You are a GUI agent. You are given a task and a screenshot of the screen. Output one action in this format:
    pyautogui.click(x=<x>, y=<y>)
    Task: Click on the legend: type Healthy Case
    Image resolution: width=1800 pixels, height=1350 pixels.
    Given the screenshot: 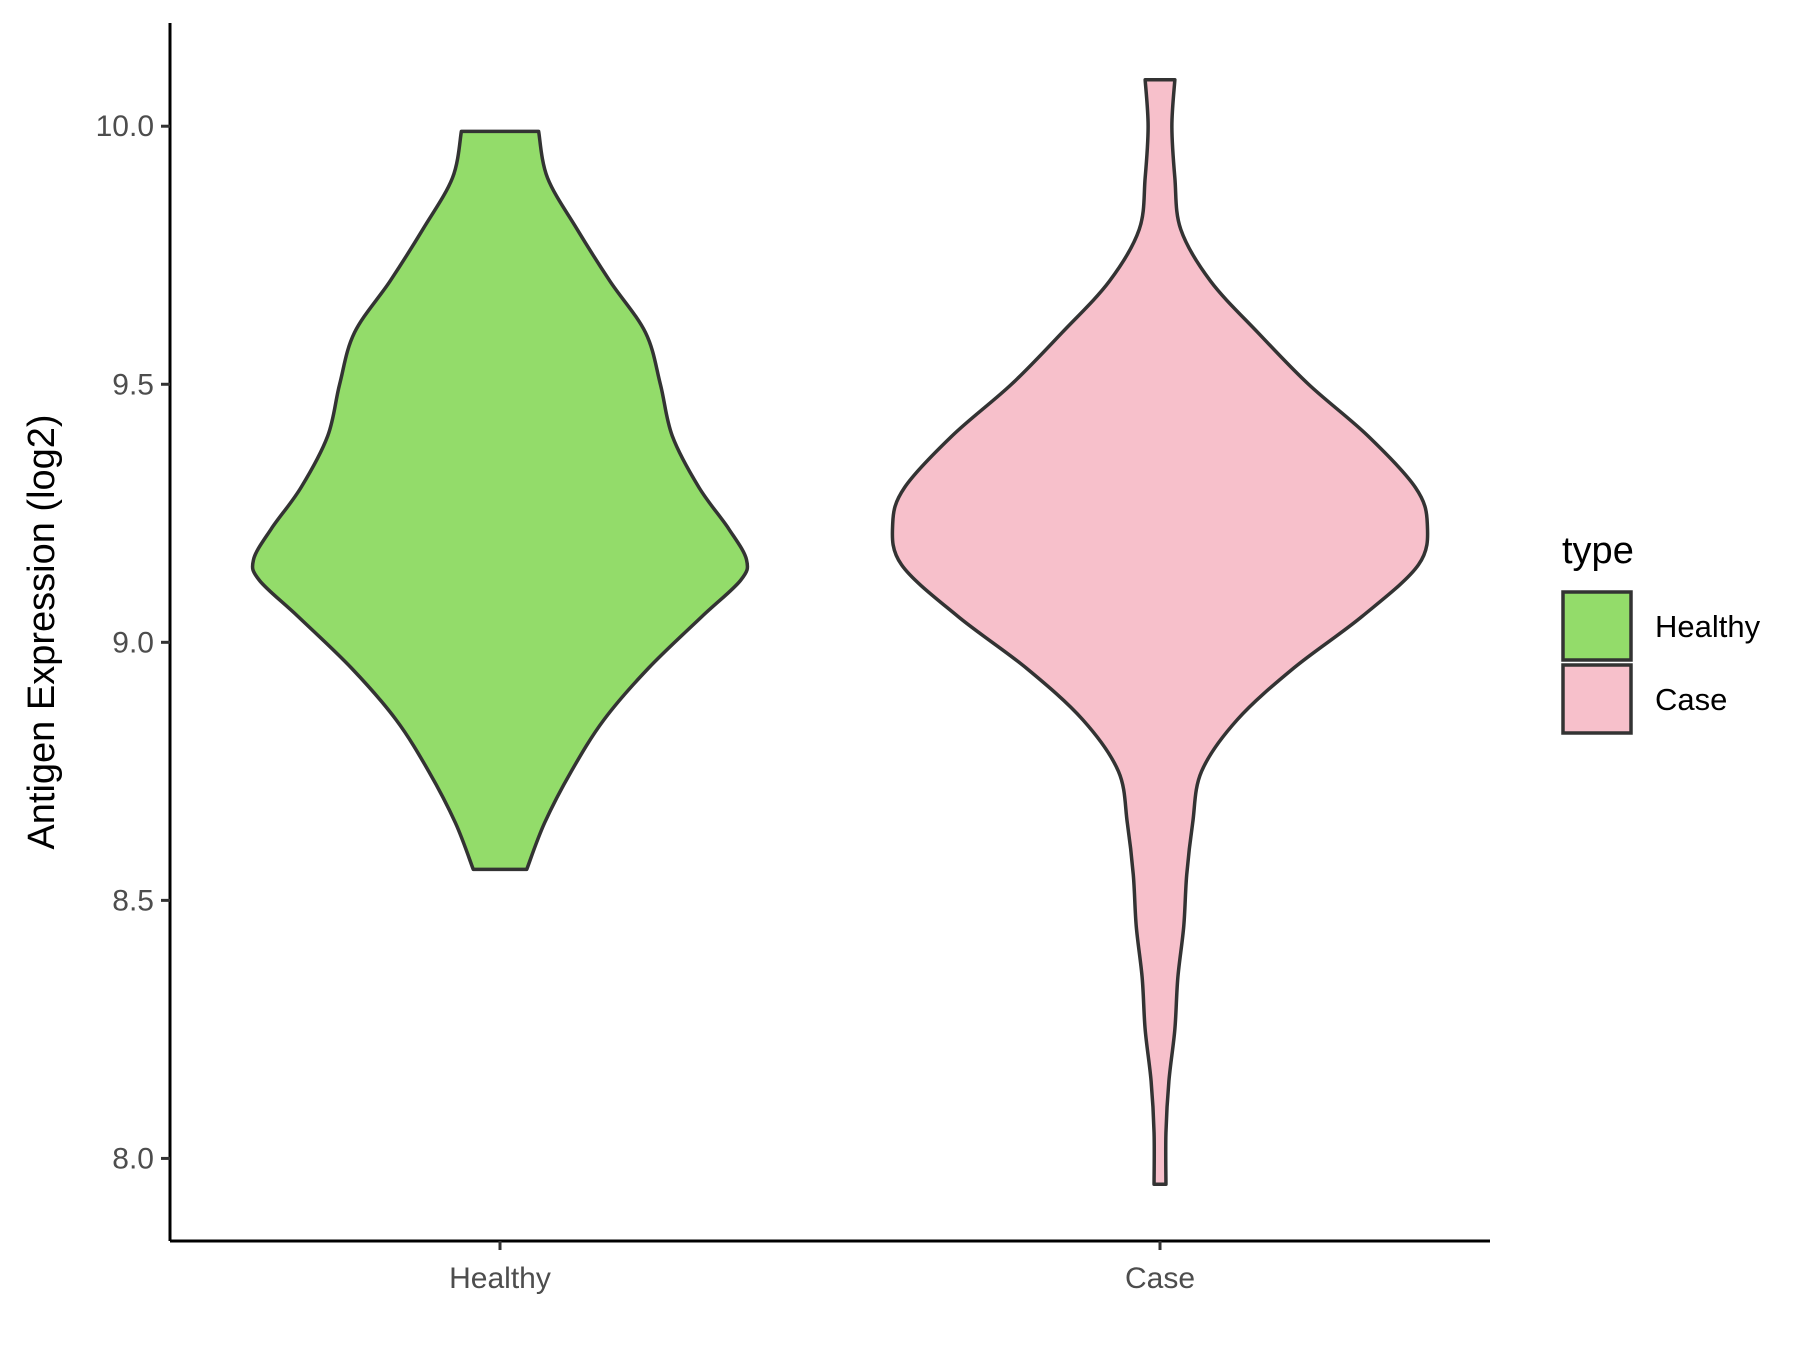 What is the action you would take?
    pyautogui.click(x=1661, y=632)
    